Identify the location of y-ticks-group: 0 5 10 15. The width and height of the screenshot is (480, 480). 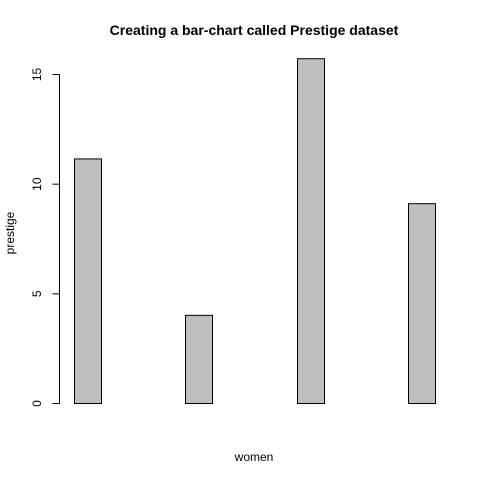
(45, 237).